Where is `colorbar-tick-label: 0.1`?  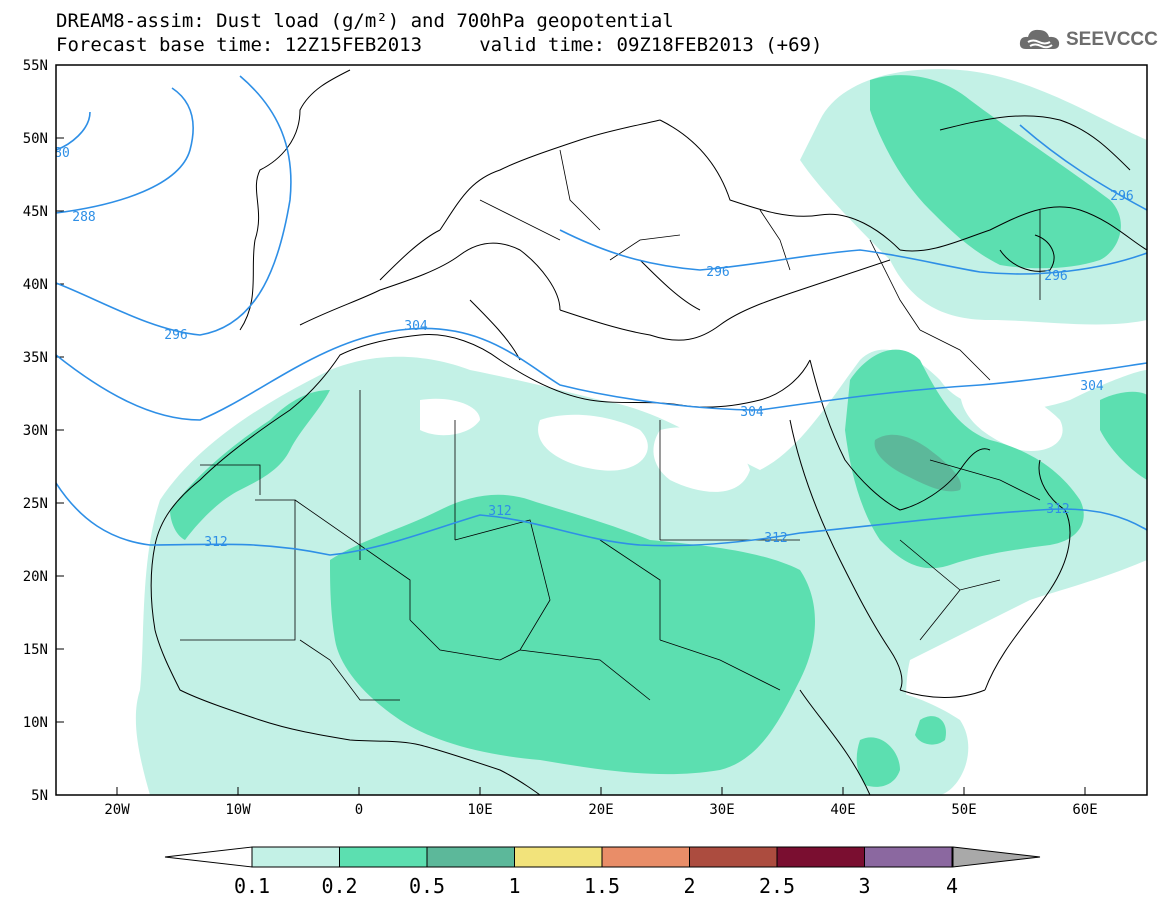 colorbar-tick-label: 0.1 is located at coordinates (252, 886).